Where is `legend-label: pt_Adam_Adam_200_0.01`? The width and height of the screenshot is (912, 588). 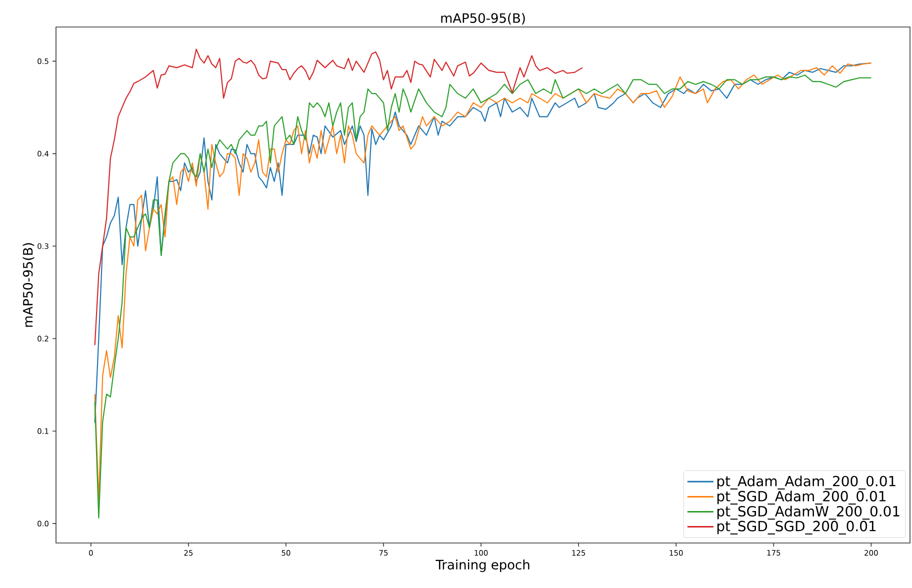 legend-label: pt_Adam_Adam_200_0.01 is located at coordinates (806, 483).